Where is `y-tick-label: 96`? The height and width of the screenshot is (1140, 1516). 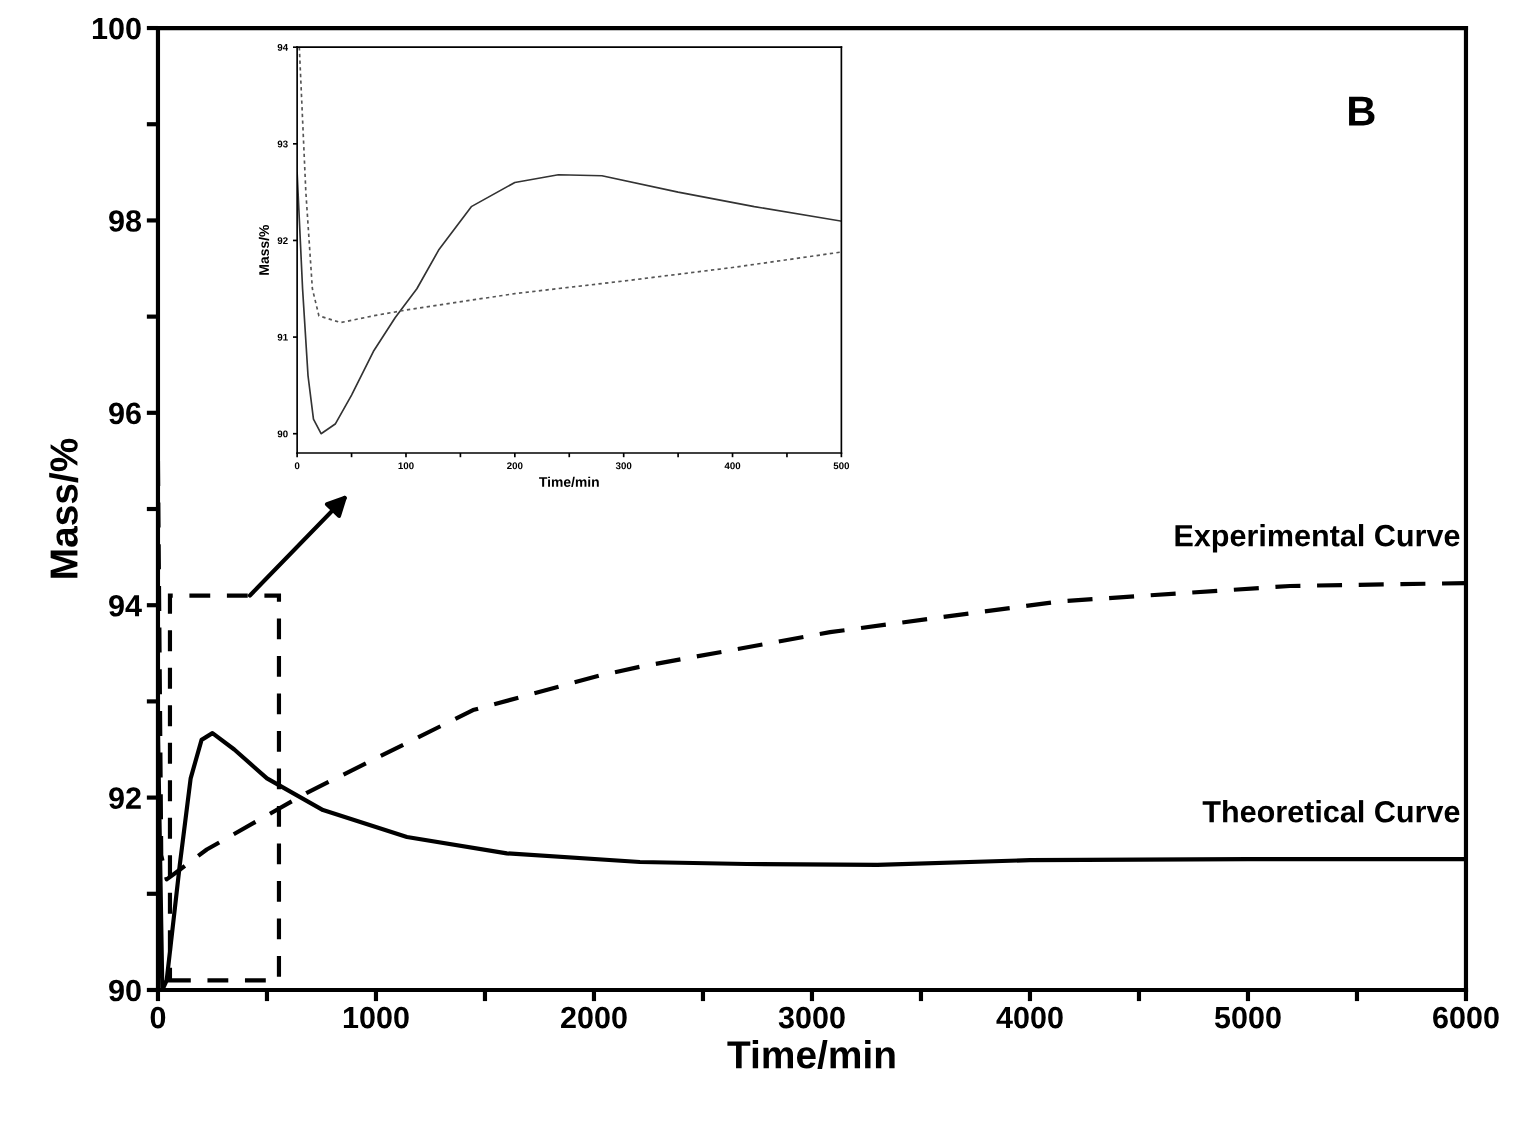
y-tick-label: 96 is located at coordinates (125, 413).